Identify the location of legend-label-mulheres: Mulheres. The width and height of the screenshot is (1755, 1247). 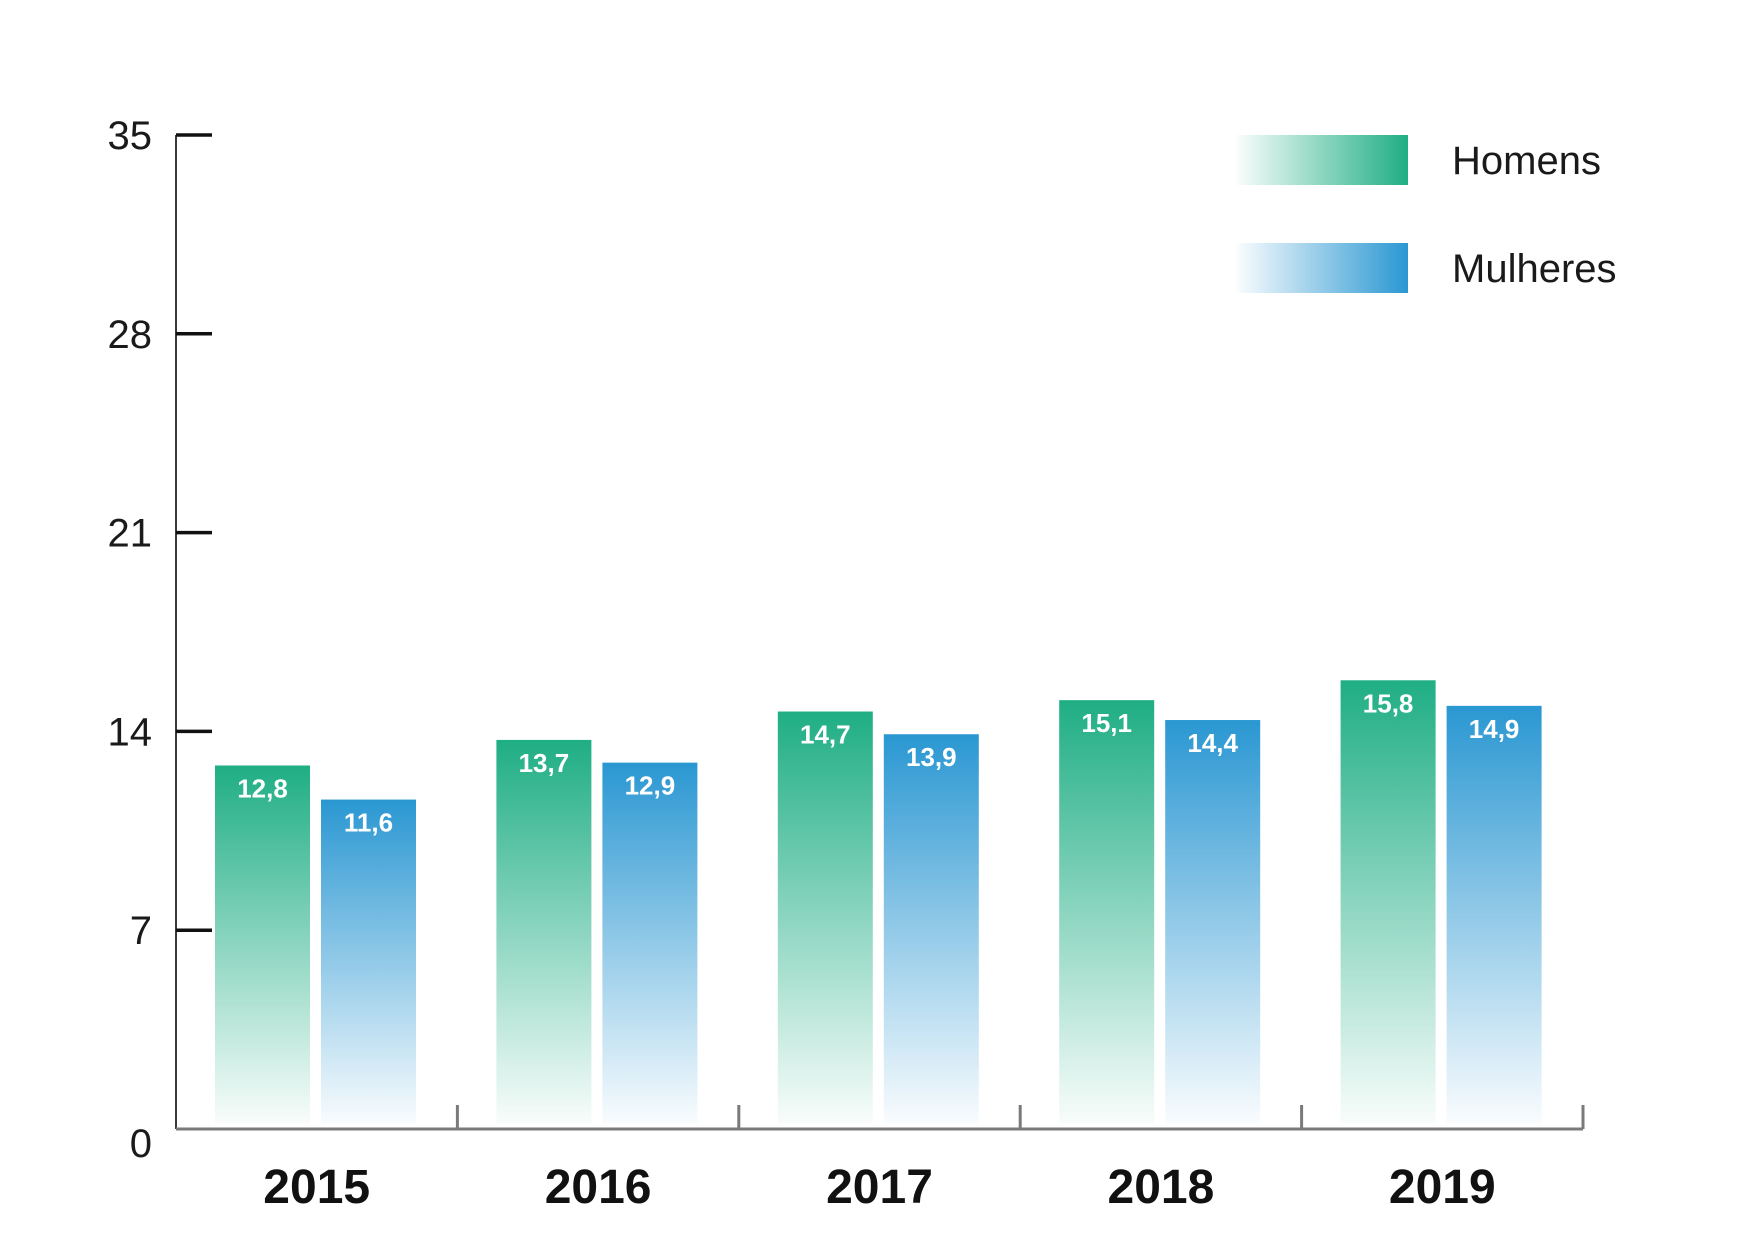
(1534, 269).